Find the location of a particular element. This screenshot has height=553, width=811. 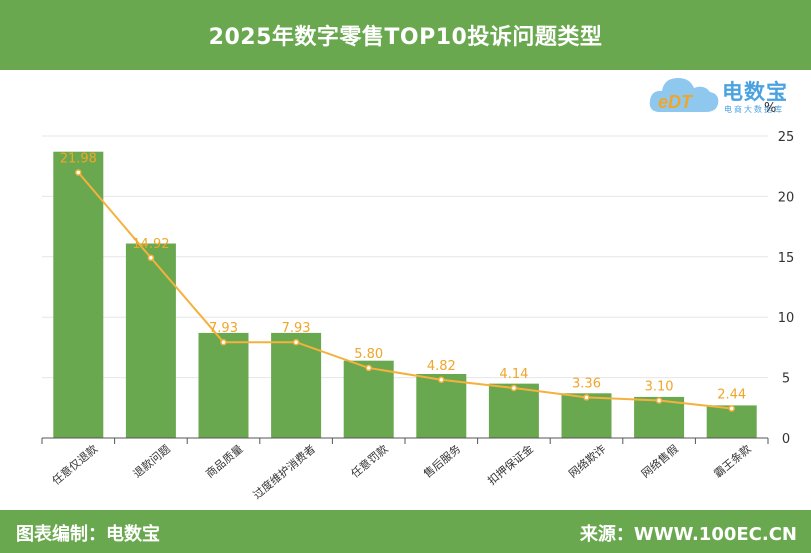

x-tick-label: 任意罚款 is located at coordinates (369, 461).